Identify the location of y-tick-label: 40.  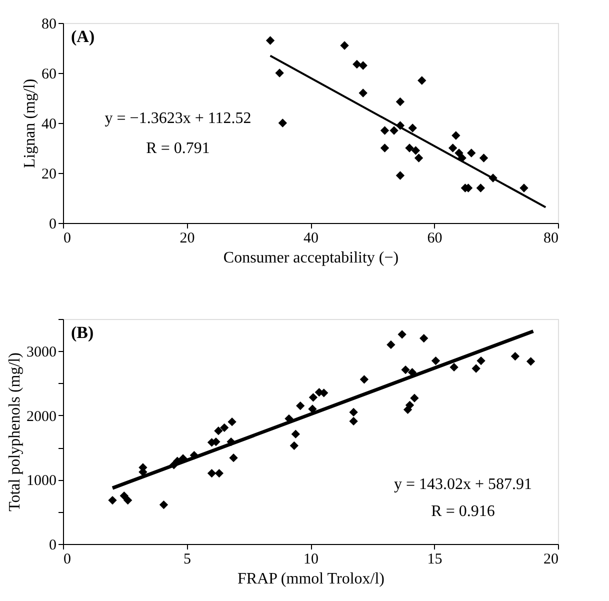
(49, 124).